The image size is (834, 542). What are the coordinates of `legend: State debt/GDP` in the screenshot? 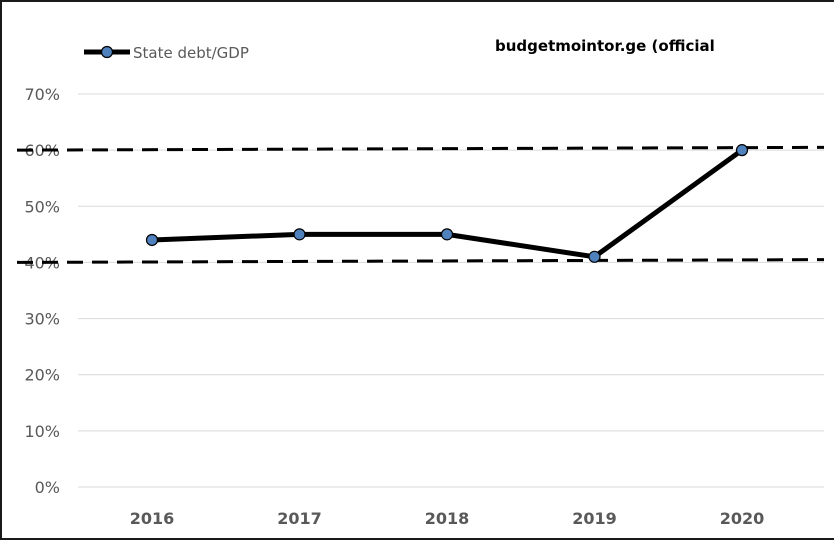 It's located at (166, 53).